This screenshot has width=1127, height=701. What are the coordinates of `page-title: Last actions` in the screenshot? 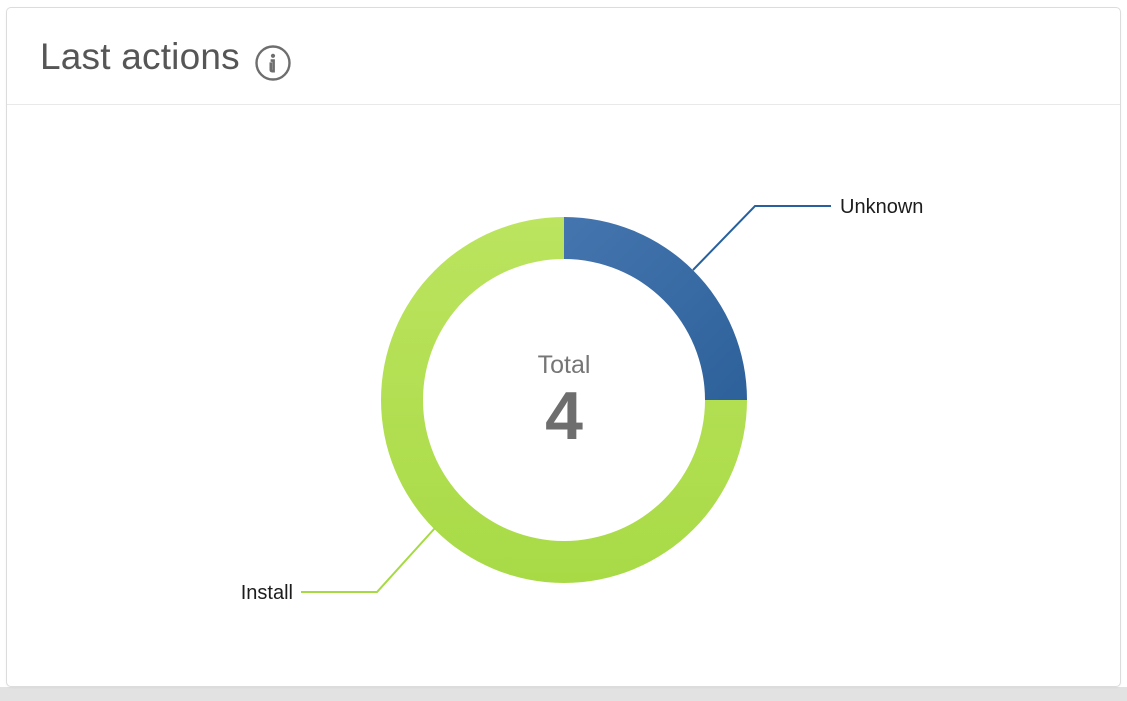 It's located at (140, 56).